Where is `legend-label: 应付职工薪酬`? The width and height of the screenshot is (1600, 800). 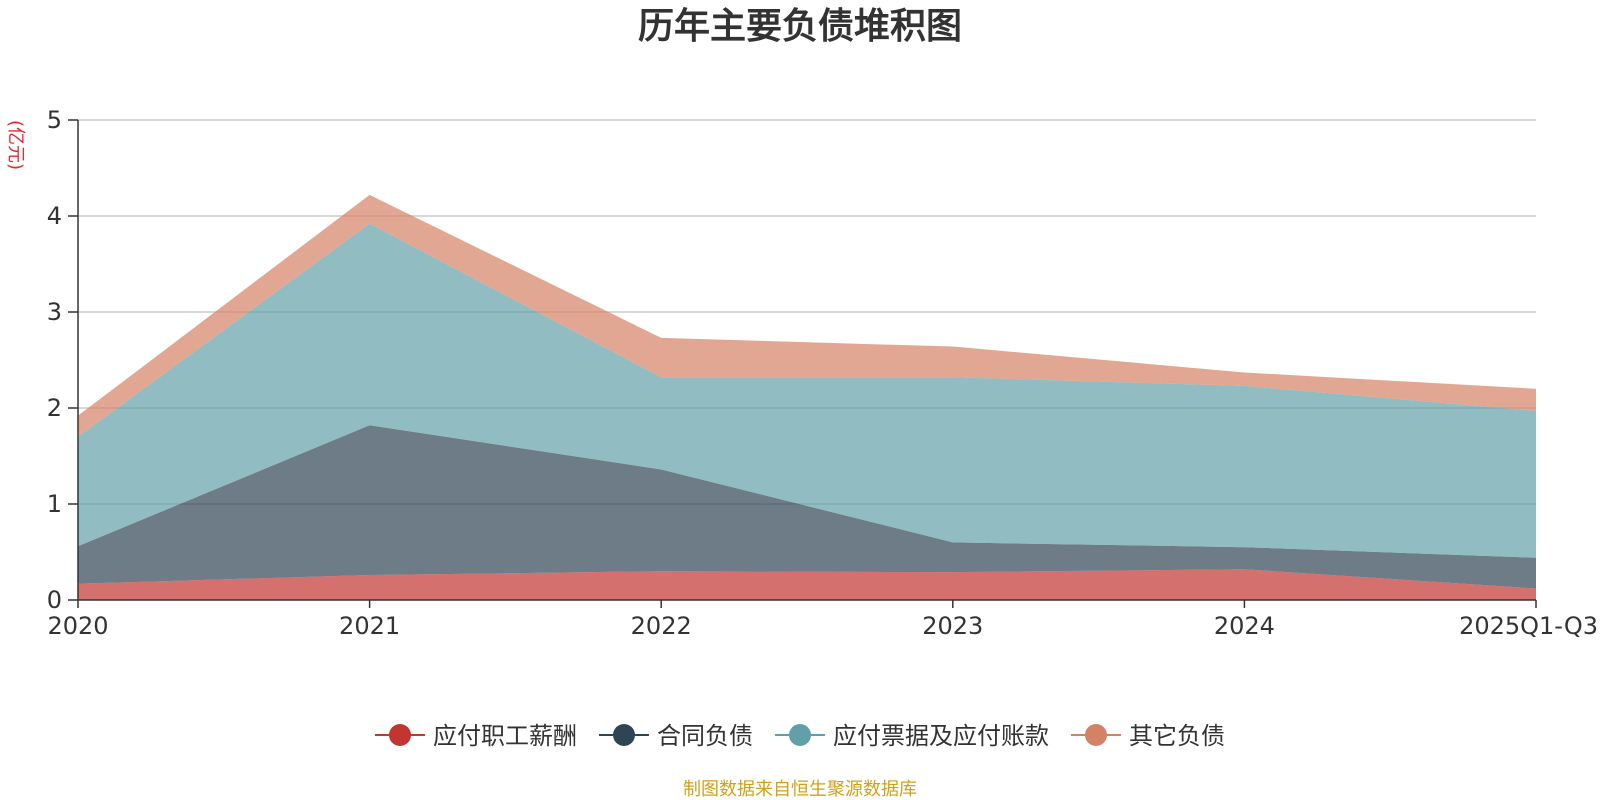
legend-label: 应付职工薪酬 is located at coordinates (505, 736).